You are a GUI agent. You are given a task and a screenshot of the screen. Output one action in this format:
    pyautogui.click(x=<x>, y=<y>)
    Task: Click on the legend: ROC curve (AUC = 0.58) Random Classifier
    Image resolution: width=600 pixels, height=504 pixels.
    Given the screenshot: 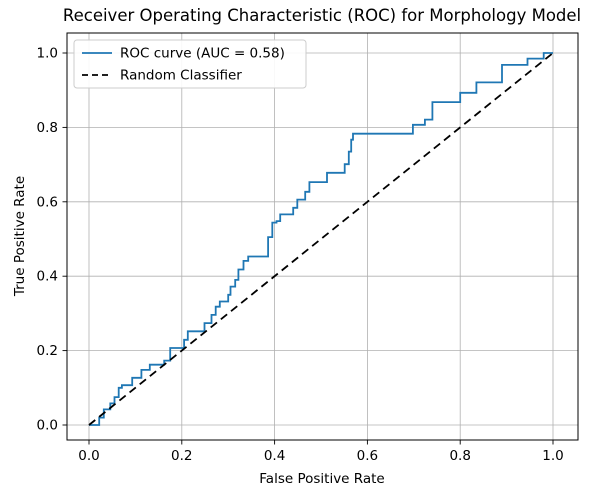 What is the action you would take?
    pyautogui.click(x=190, y=64)
    